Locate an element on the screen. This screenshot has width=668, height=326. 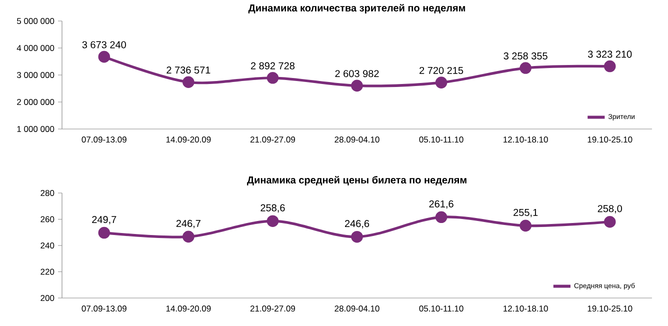
data-label: 255,1 is located at coordinates (526, 213).